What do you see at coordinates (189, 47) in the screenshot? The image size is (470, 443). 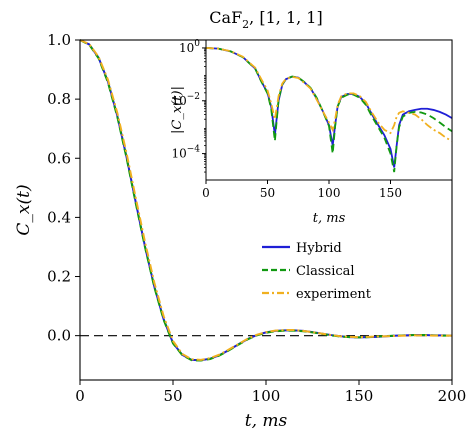 I see `inset-y-tick-label: 10⁰` at bounding box center [189, 47].